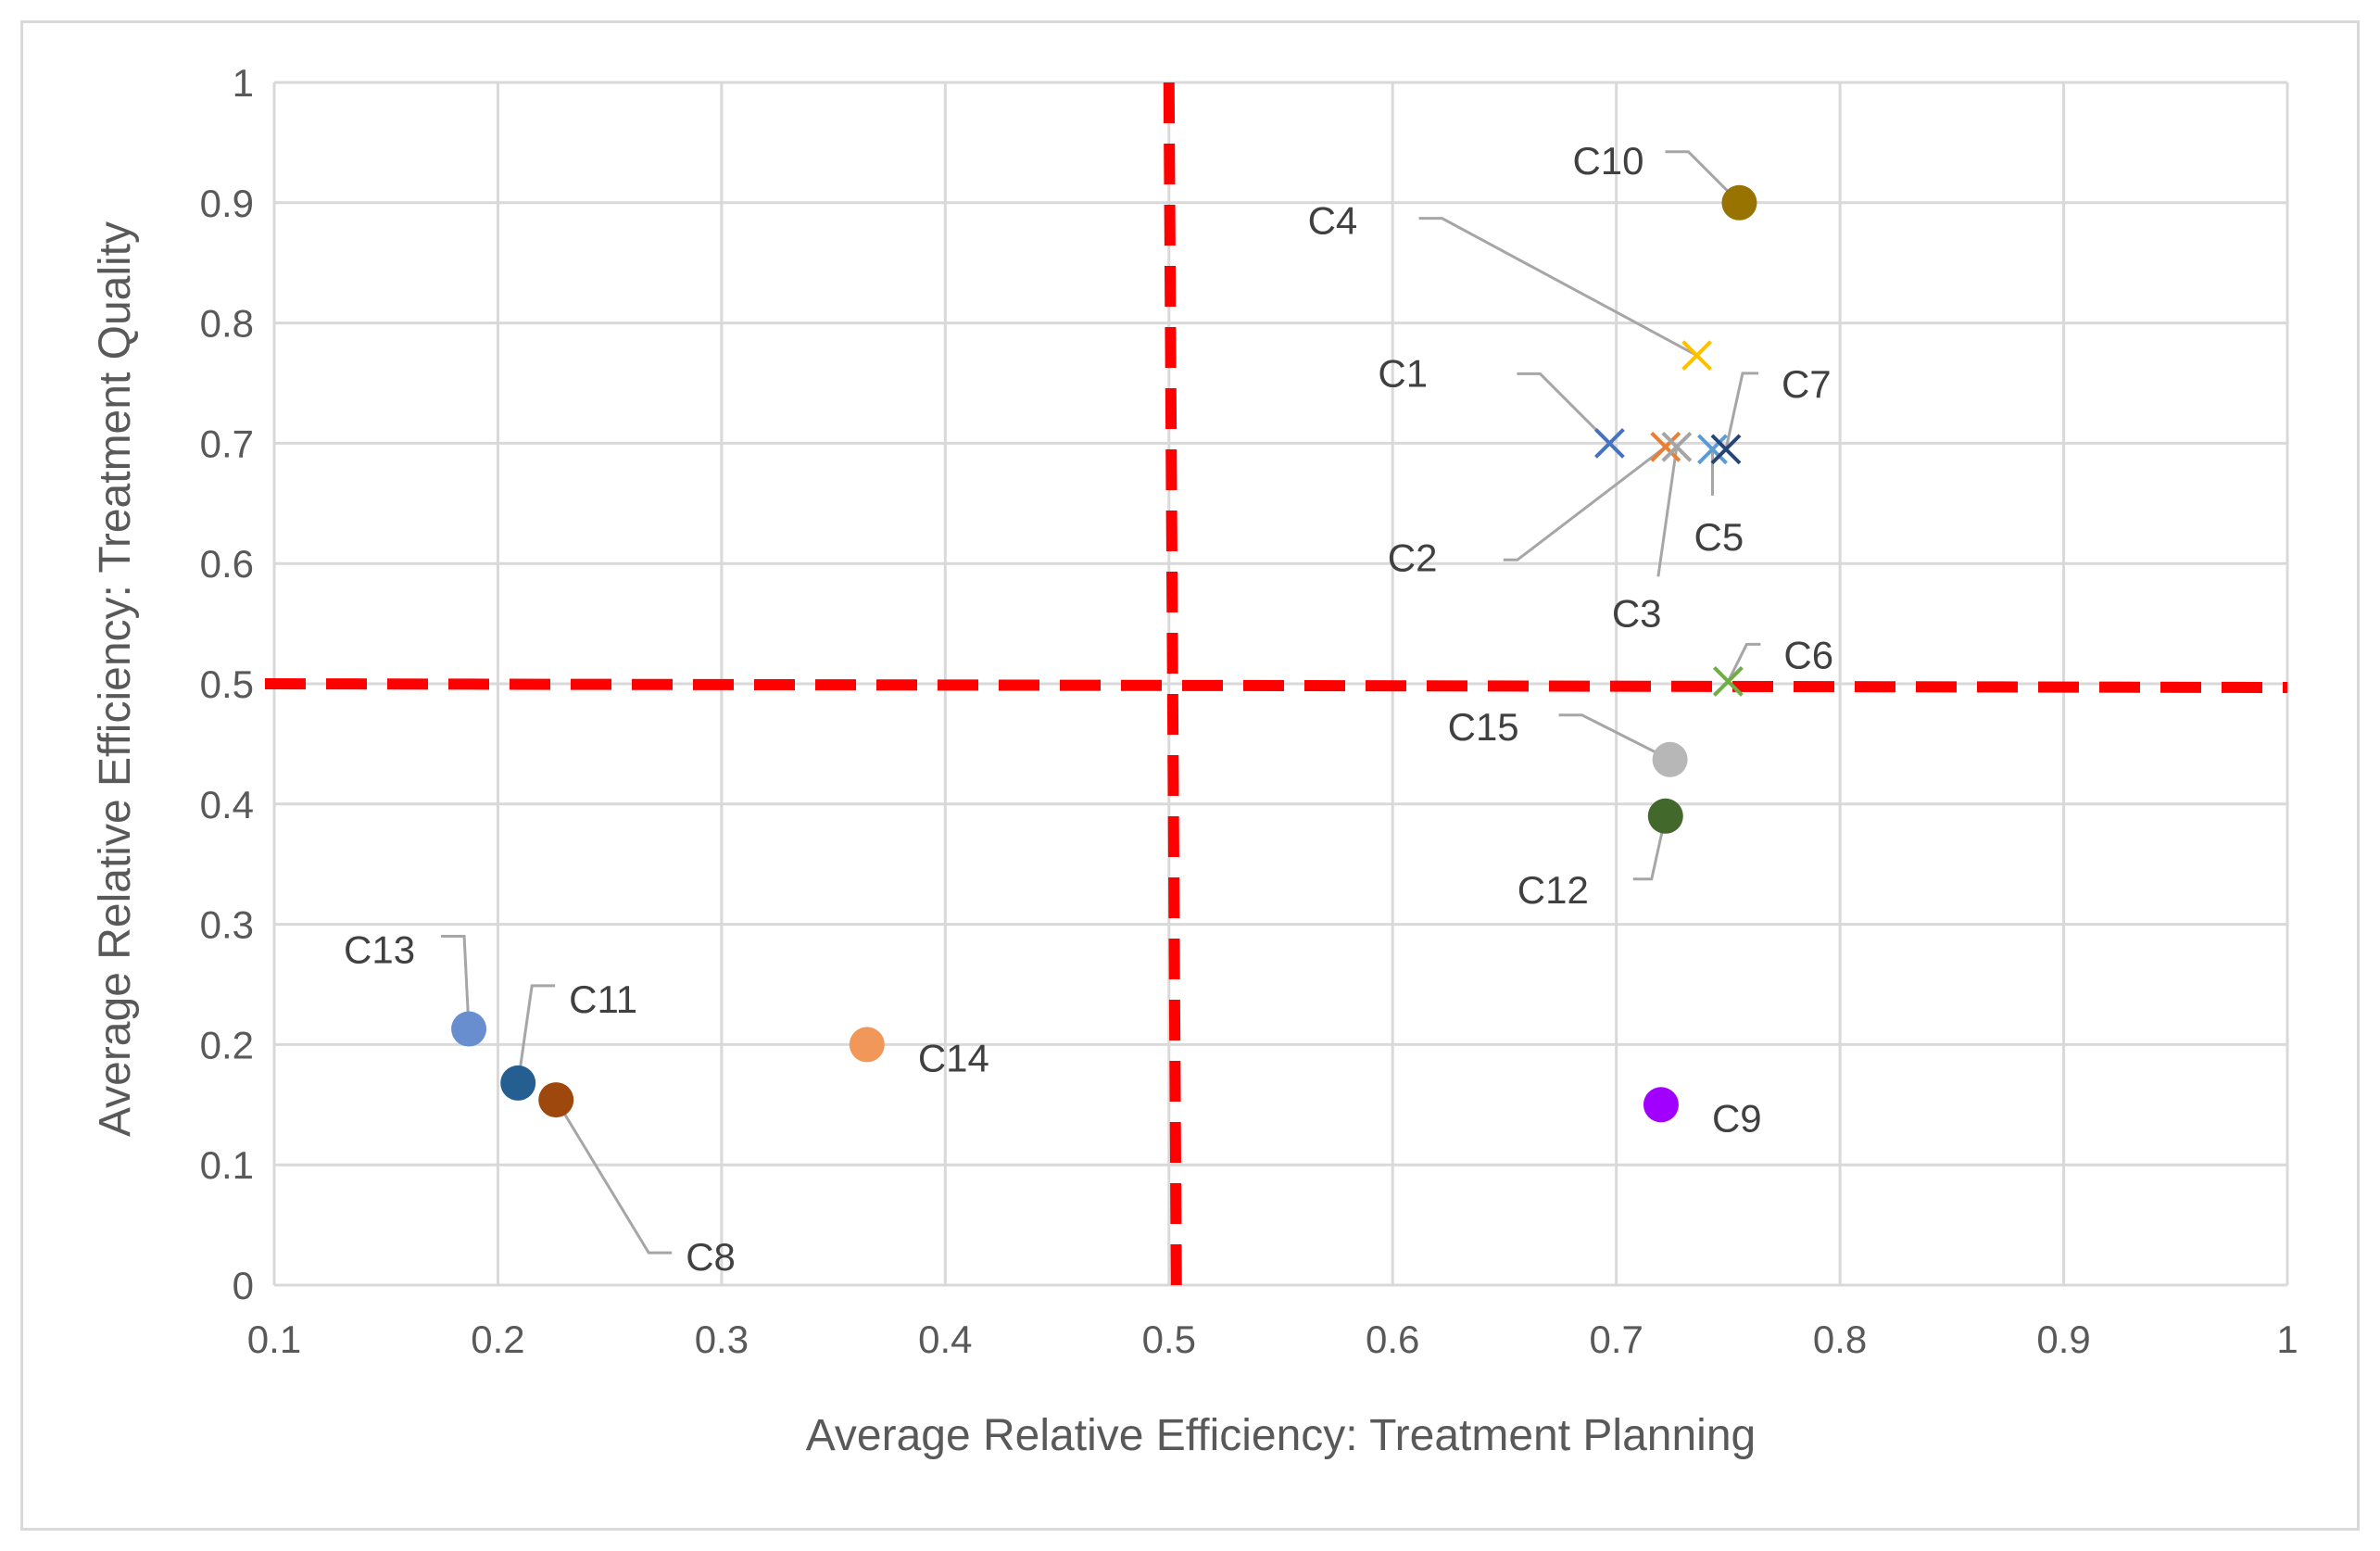 The image size is (2380, 1551). What do you see at coordinates (1637, 613) in the screenshot?
I see `point-label-c3: C3` at bounding box center [1637, 613].